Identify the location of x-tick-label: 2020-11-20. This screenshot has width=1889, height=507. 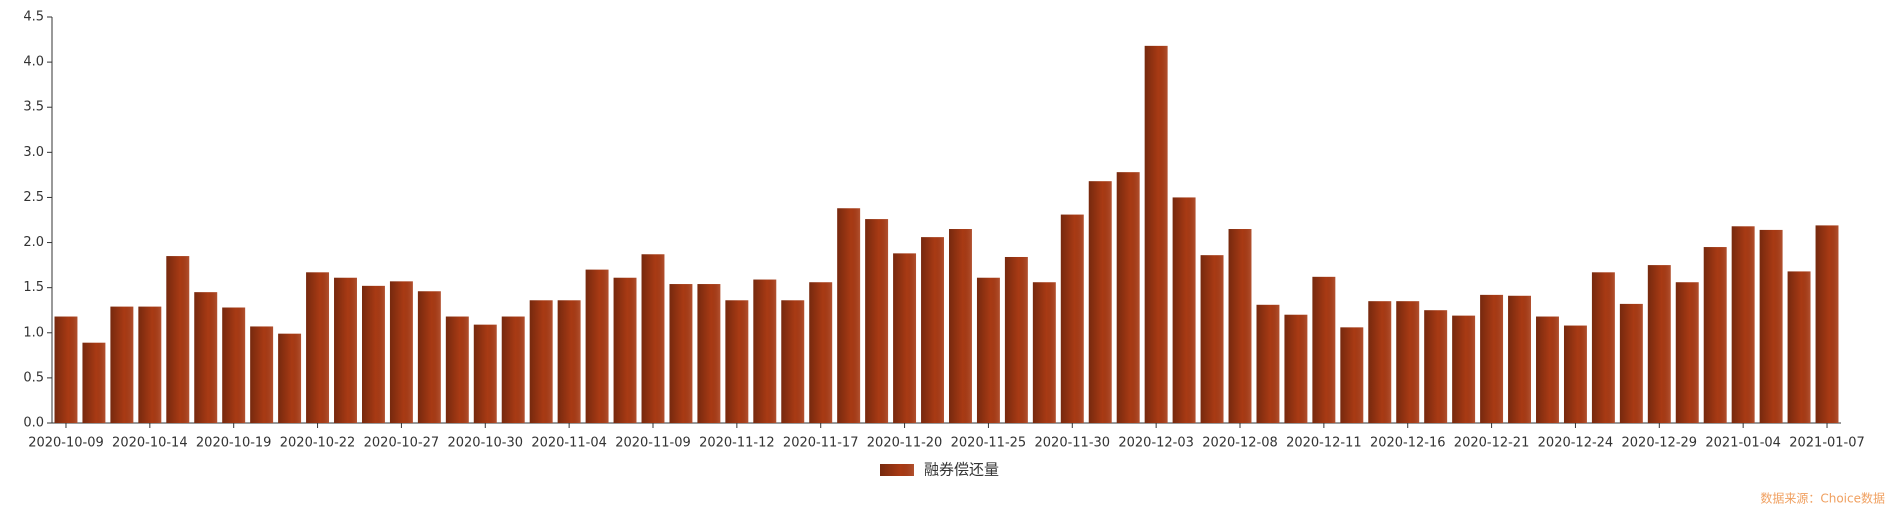
(905, 443).